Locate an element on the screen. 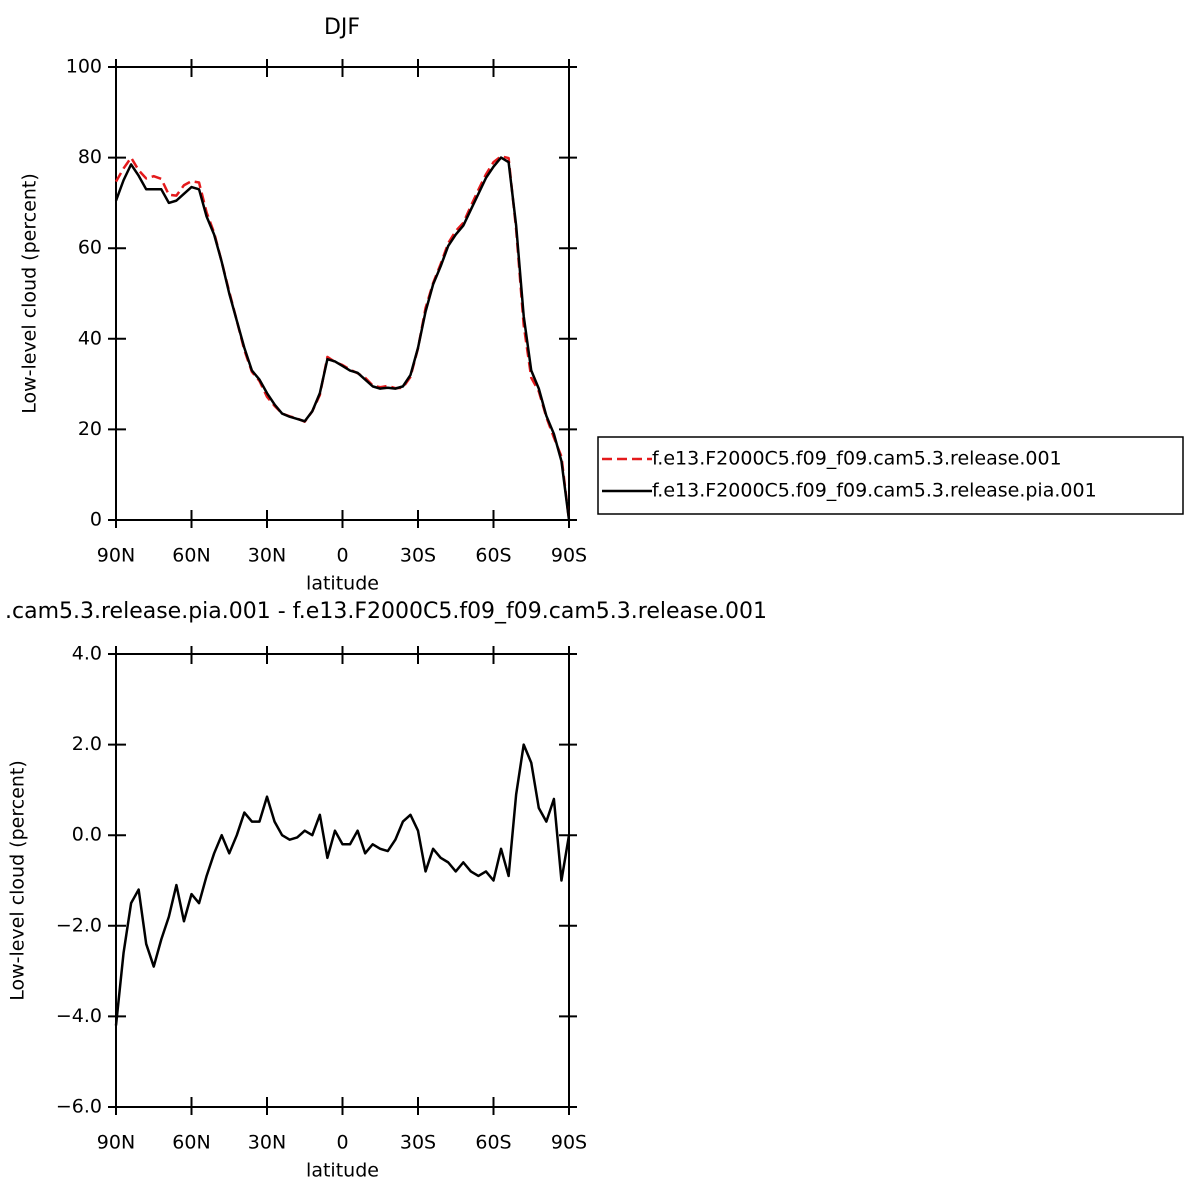  y-tick-label: 2.0 is located at coordinates (87, 744).